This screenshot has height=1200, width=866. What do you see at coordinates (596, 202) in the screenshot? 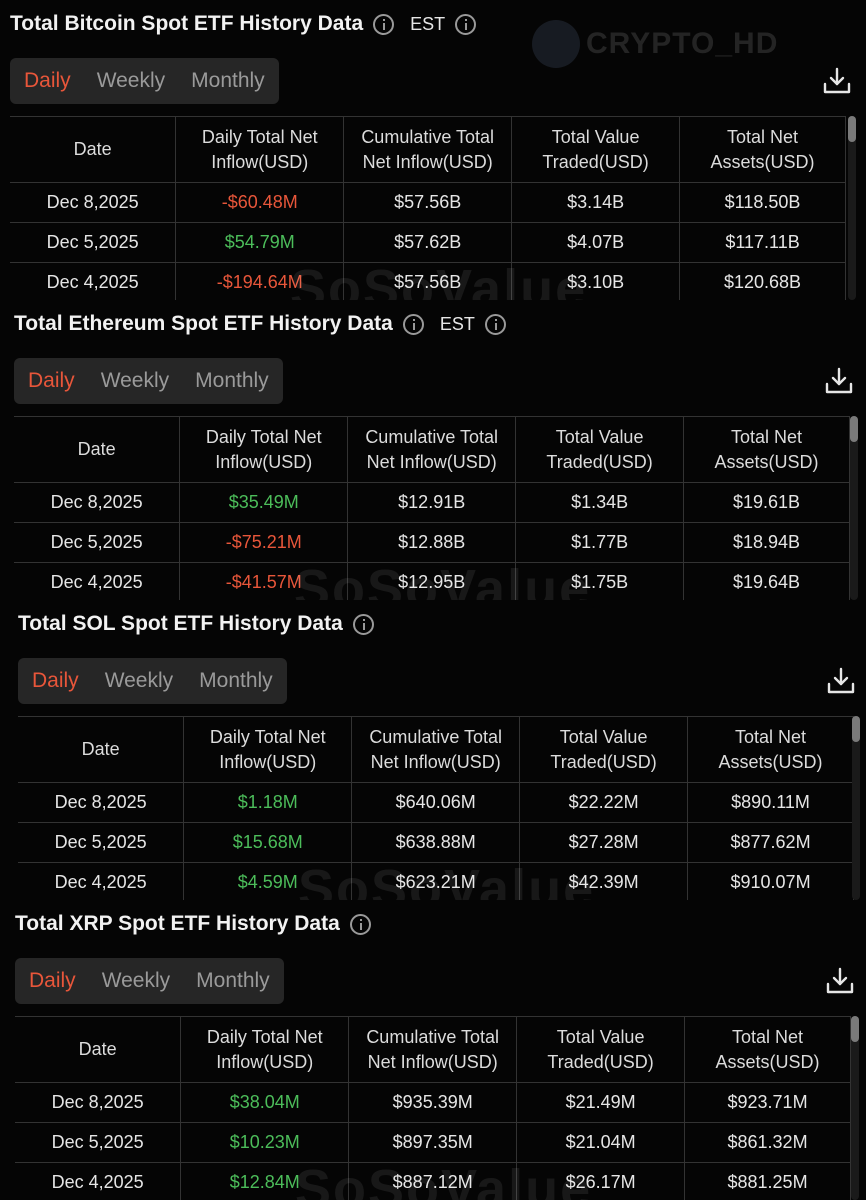
I see `total-value-traded-cell: $3.14B` at bounding box center [596, 202].